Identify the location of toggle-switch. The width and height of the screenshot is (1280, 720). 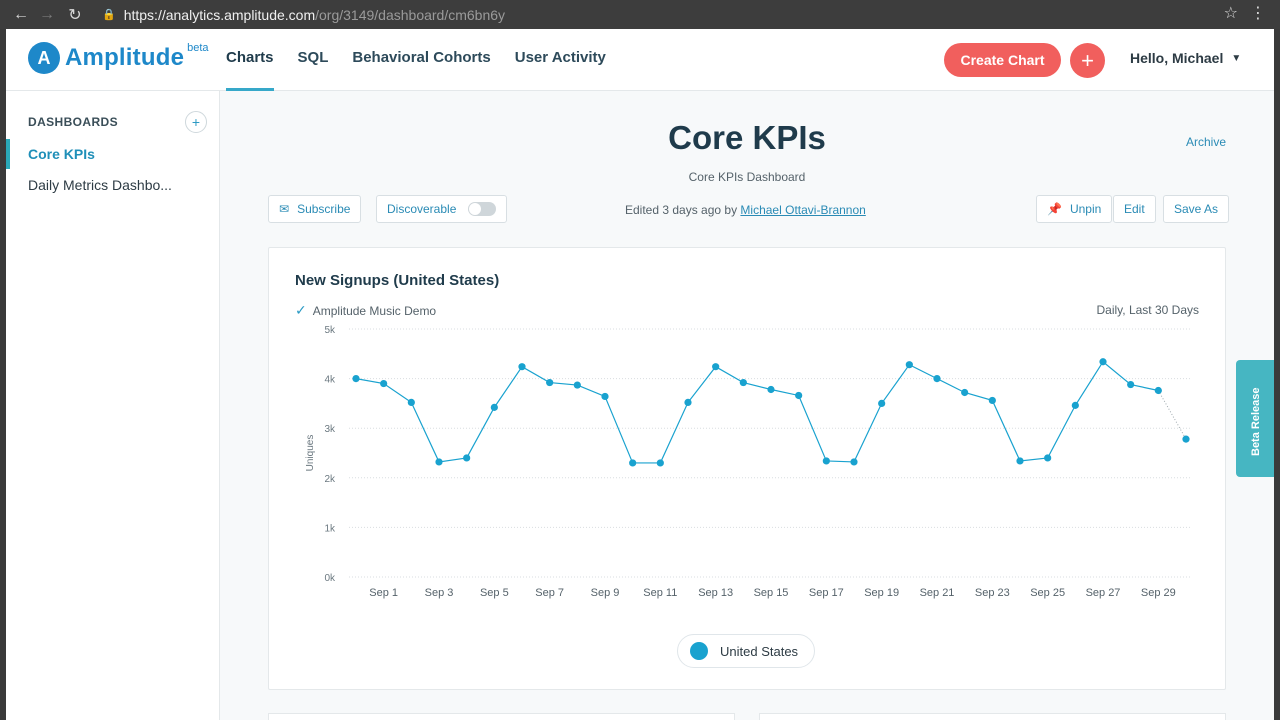
(482, 209).